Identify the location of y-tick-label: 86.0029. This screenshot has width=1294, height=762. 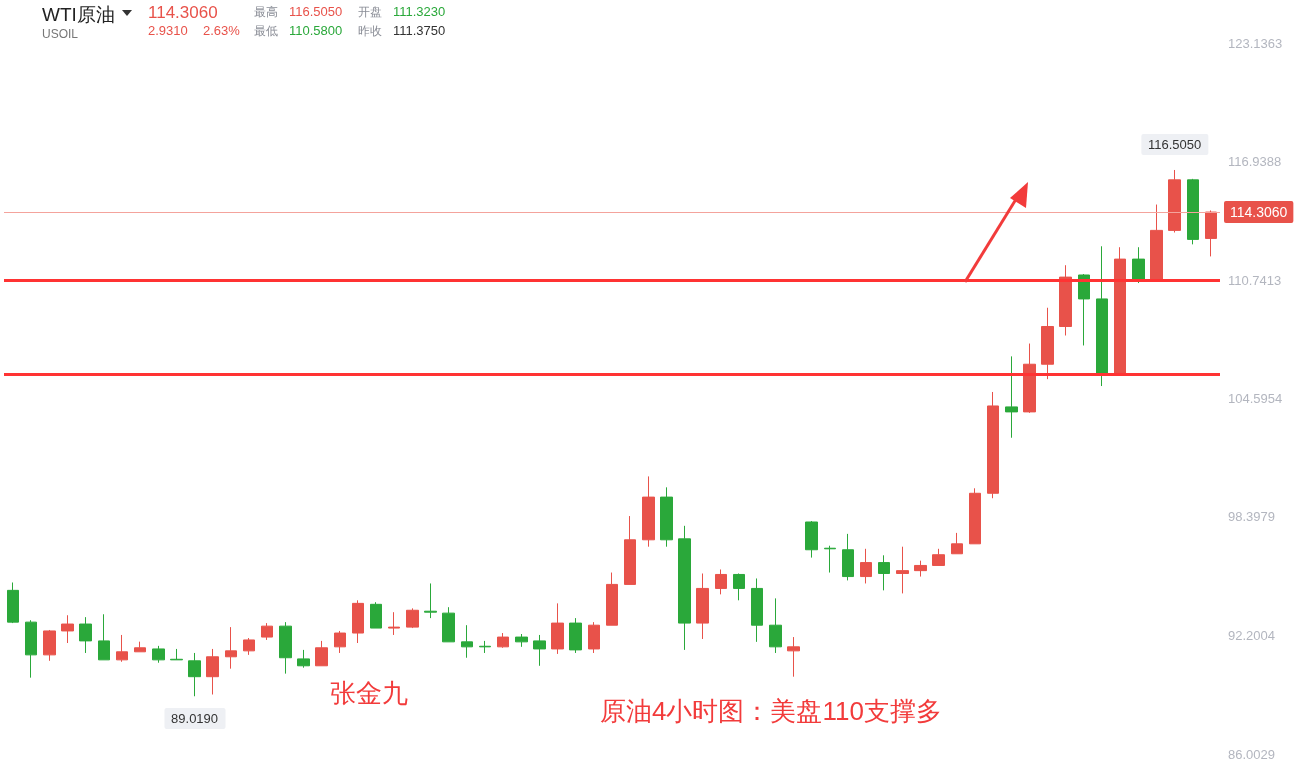
(1251, 754).